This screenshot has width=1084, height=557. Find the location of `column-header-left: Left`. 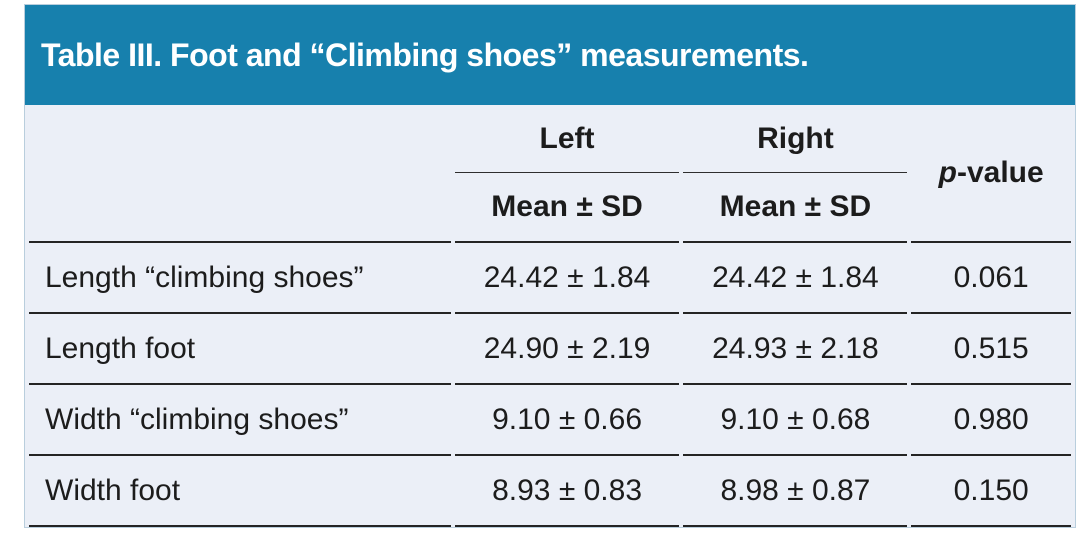

column-header-left: Left is located at coordinates (567, 139).